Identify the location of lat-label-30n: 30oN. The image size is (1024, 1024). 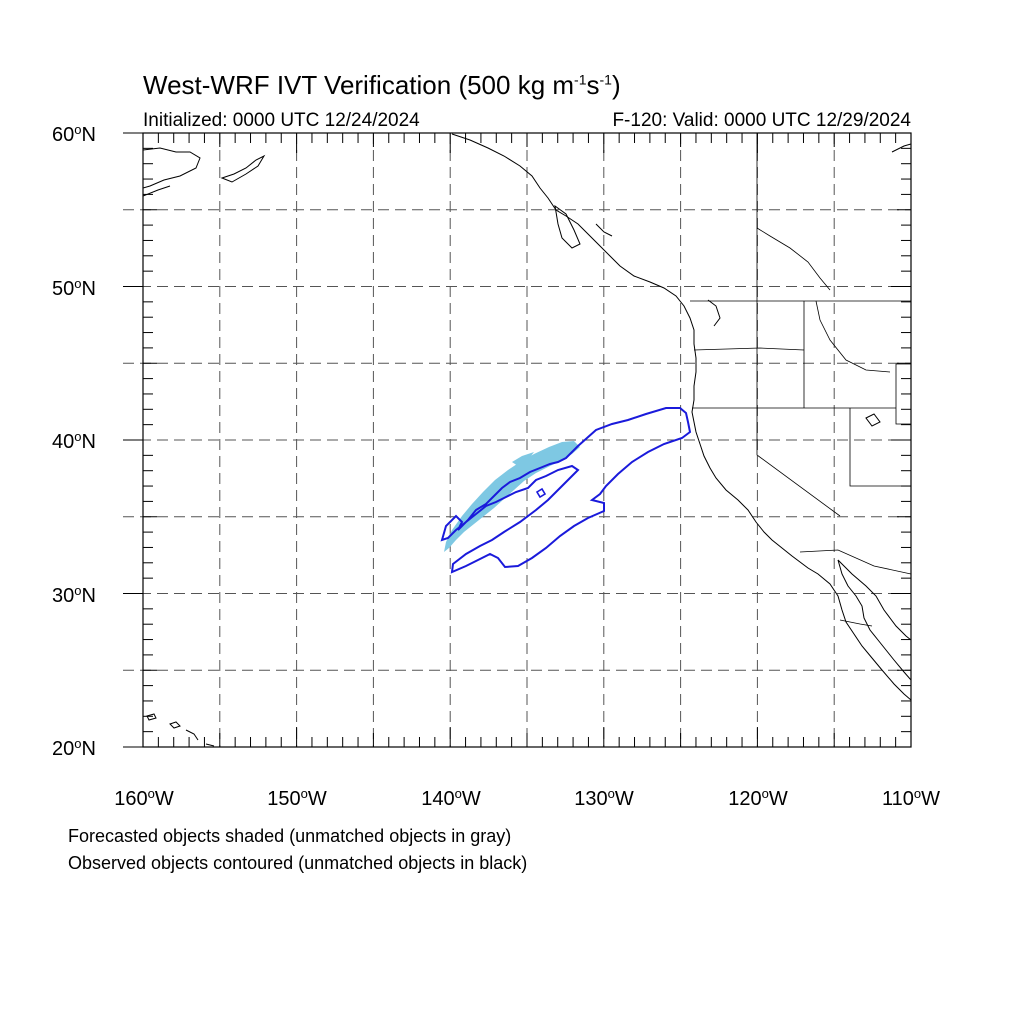
(74, 595).